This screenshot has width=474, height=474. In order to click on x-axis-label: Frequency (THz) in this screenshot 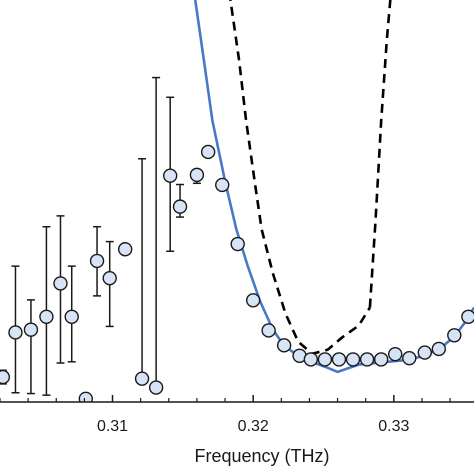, I will do `click(261, 456)`.